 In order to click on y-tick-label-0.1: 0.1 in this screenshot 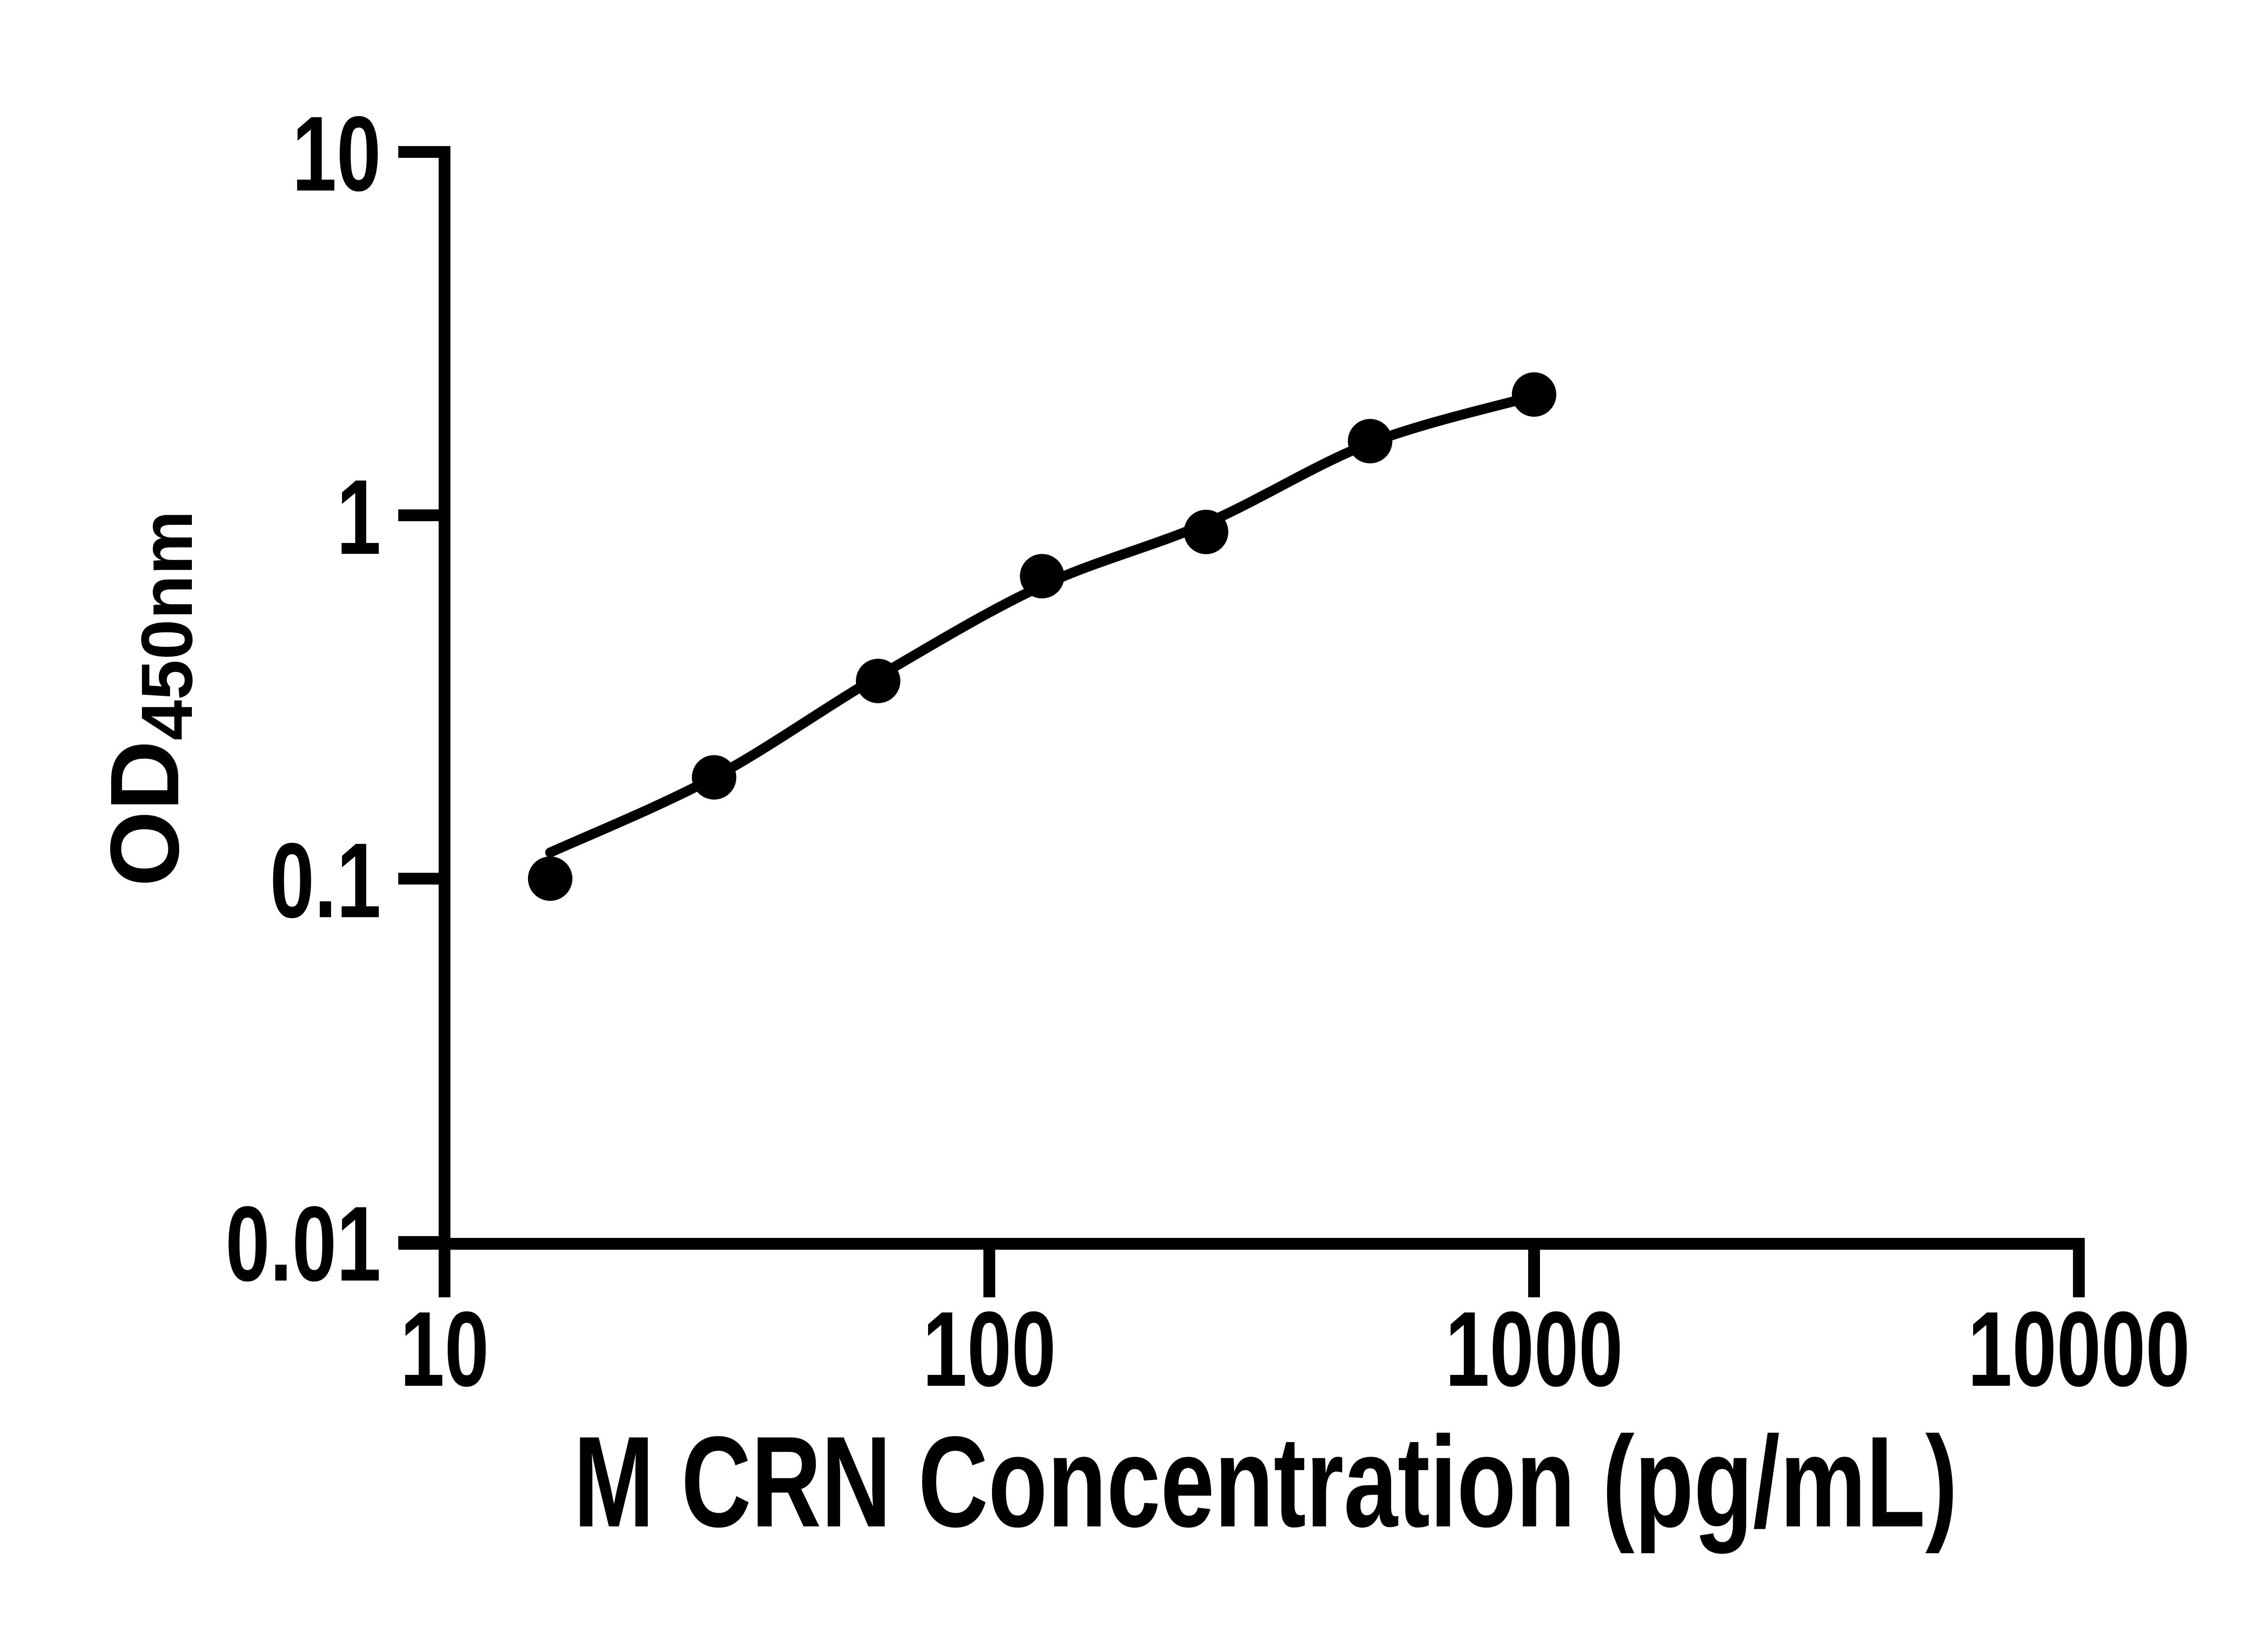, I will do `click(325, 880)`.